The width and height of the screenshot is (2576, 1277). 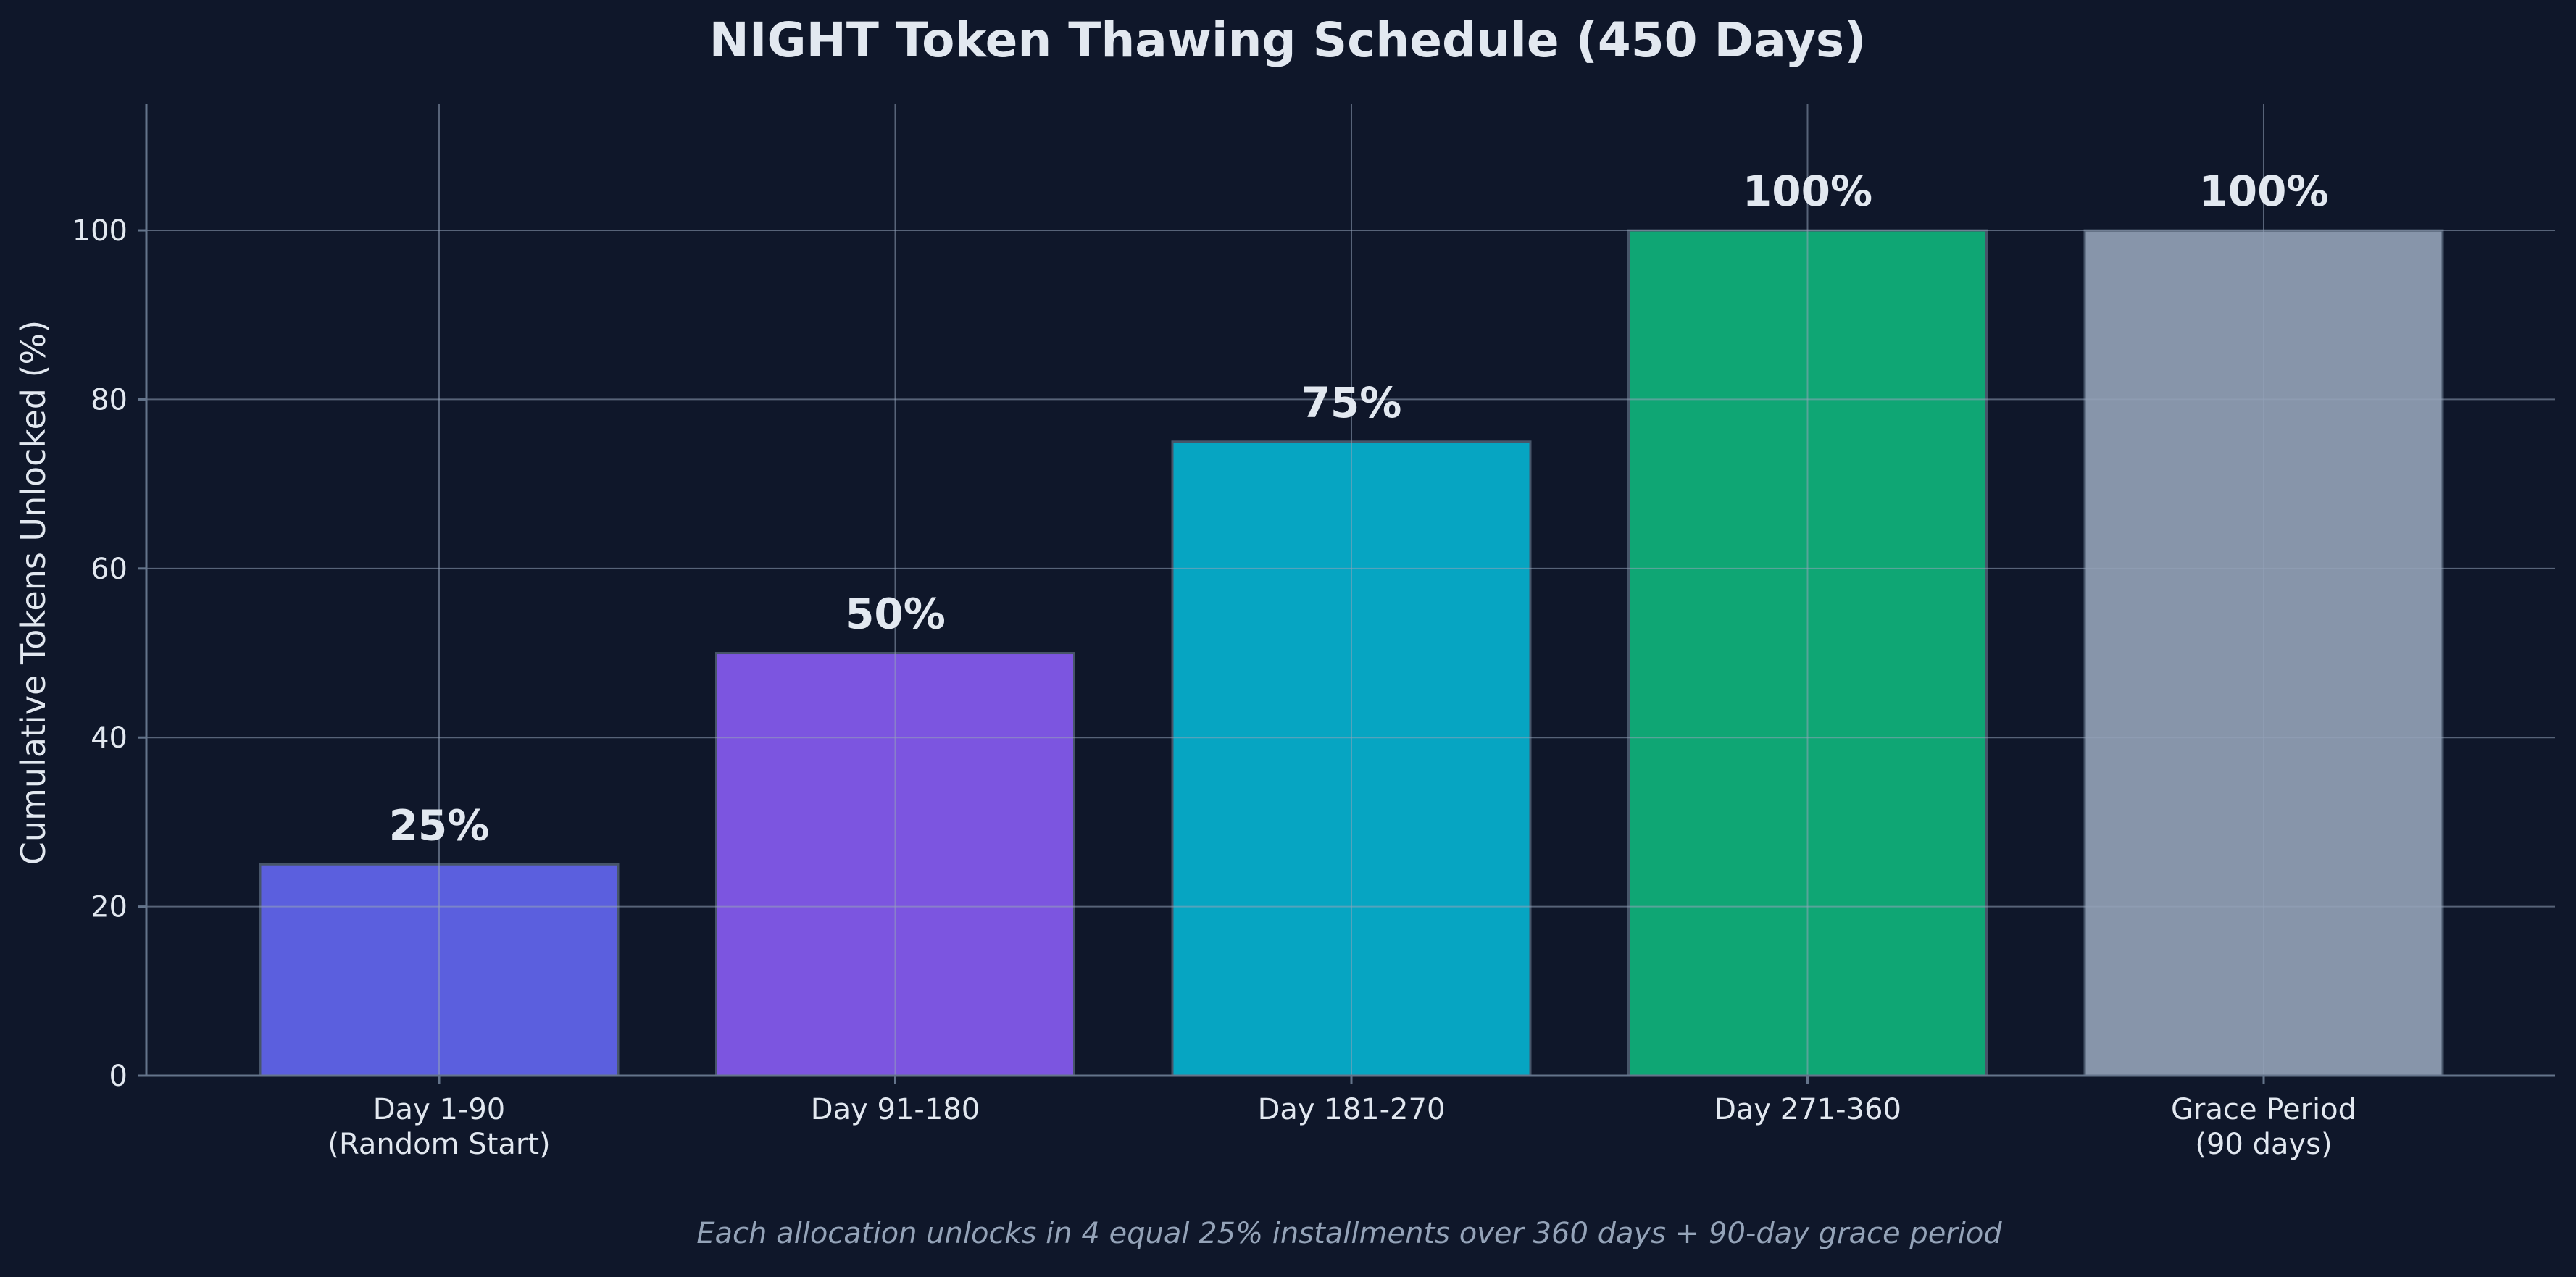 What do you see at coordinates (33, 592) in the screenshot?
I see `y-axis-label: Cumulative Tokens Unlocked (%)` at bounding box center [33, 592].